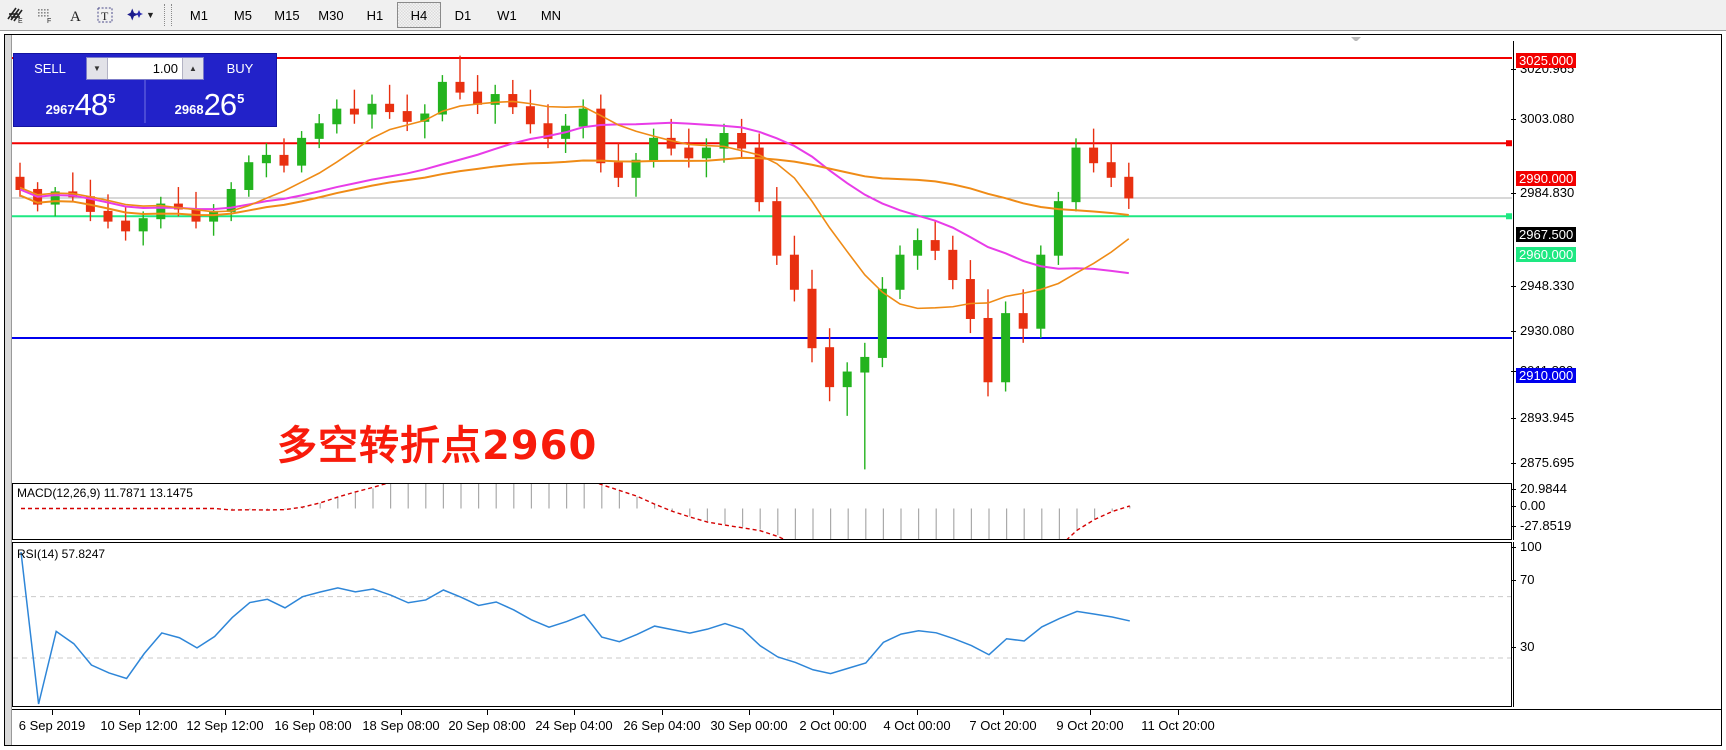 The width and height of the screenshot is (1726, 750). What do you see at coordinates (1090, 725) in the screenshot?
I see `time-axis-label: 9 Oct 20:00` at bounding box center [1090, 725].